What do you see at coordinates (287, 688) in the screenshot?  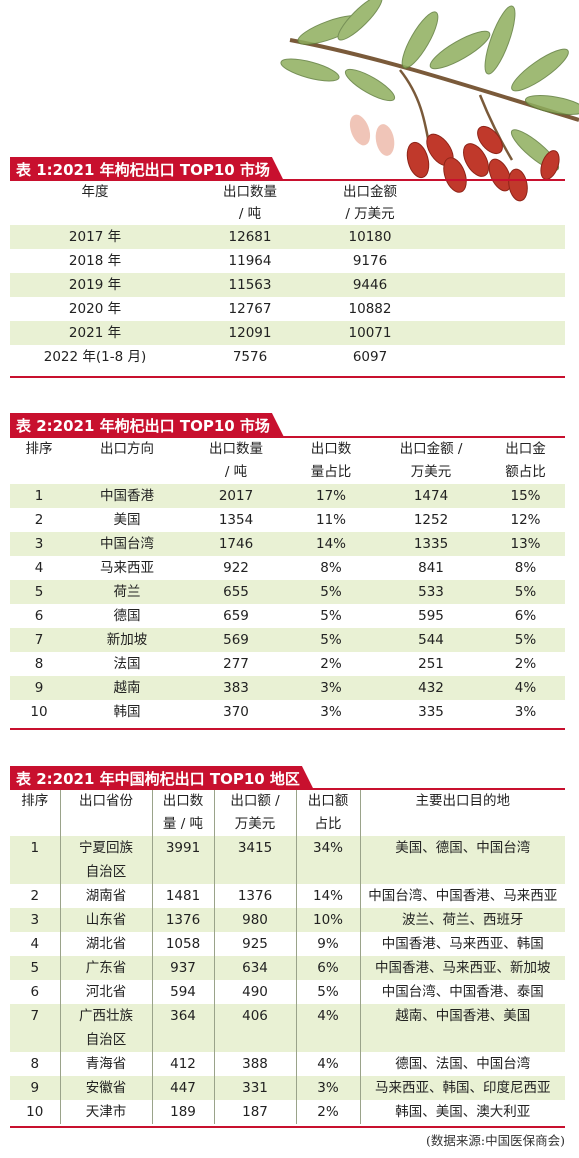 I see `table-row: 9 越南 383 3% 432 4%` at bounding box center [287, 688].